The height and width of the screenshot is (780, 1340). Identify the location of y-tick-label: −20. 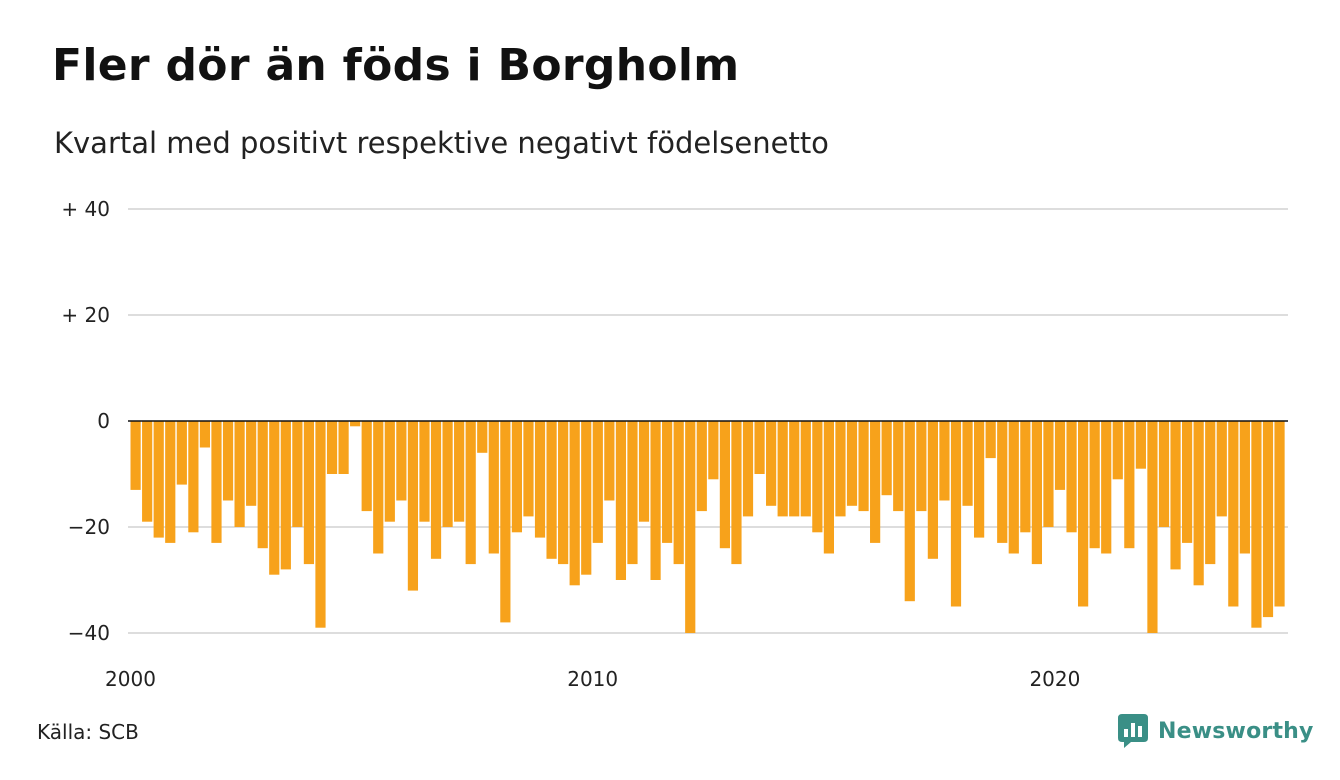
(89, 527).